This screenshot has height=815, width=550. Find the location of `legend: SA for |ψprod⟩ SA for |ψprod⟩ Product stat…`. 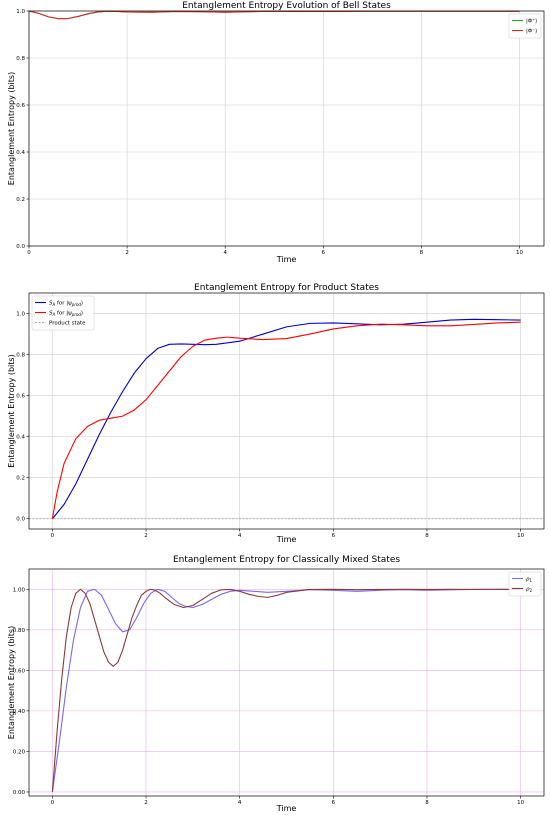

legend: SA for |ψprod⟩ SA for |ψprod⟩ Product stat… is located at coordinates (63, 313).